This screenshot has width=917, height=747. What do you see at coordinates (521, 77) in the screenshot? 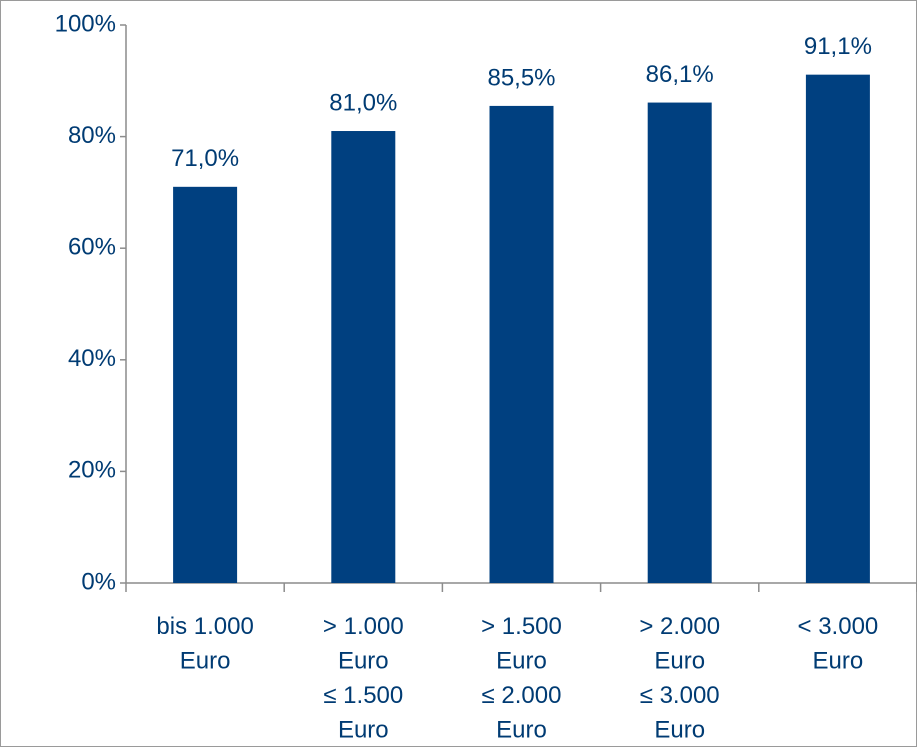
I see `value-label: 85,5%` at bounding box center [521, 77].